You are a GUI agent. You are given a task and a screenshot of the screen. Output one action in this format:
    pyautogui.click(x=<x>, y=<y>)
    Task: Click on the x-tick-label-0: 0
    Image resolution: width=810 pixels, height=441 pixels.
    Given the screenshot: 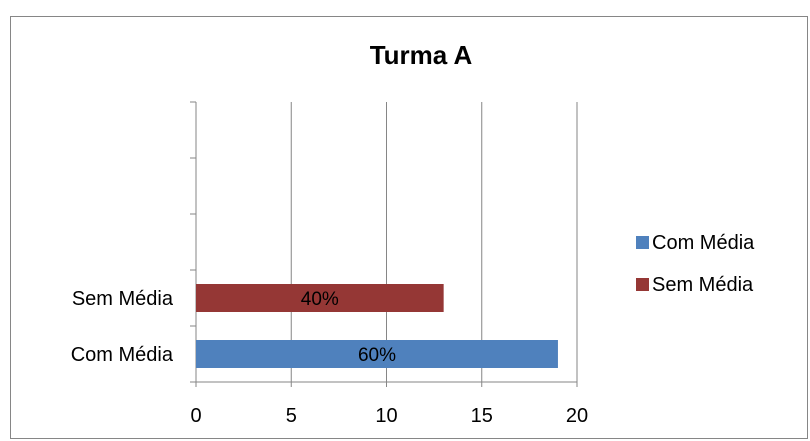 What is the action you would take?
    pyautogui.click(x=195, y=416)
    